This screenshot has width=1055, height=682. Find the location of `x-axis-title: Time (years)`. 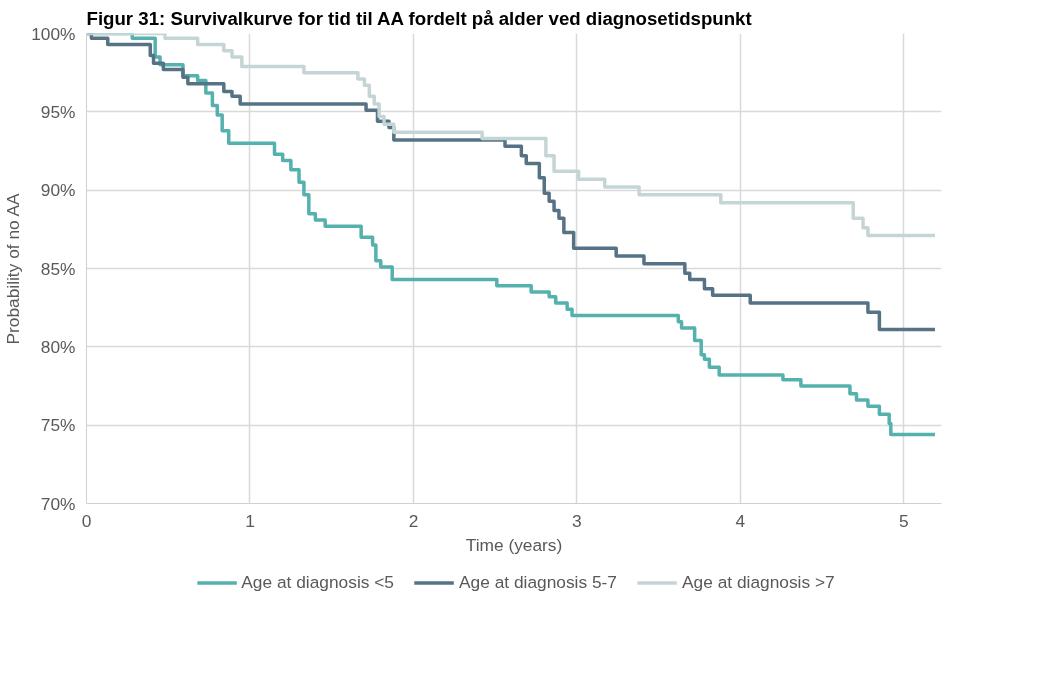

x-axis-title: Time (years) is located at coordinates (514, 544).